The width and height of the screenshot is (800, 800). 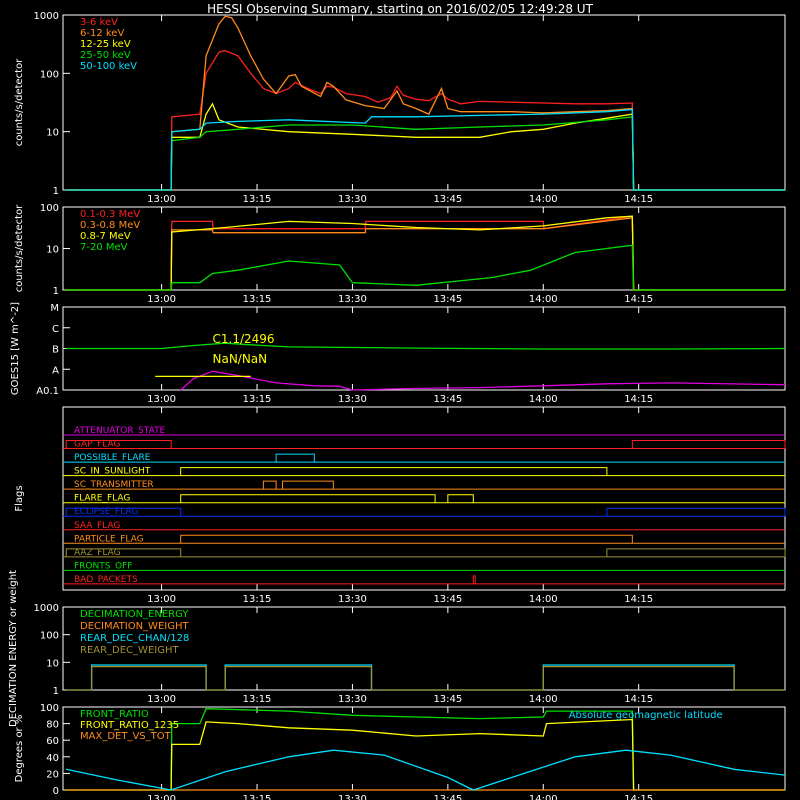 What do you see at coordinates (105, 44) in the screenshot?
I see `legend-entry: 12-25 keV` at bounding box center [105, 44].